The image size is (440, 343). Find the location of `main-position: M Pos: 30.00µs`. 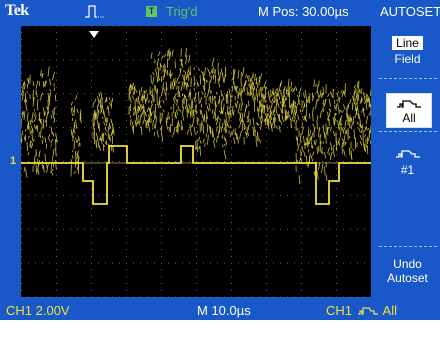

main-position: M Pos: 30.00µs is located at coordinates (303, 11).